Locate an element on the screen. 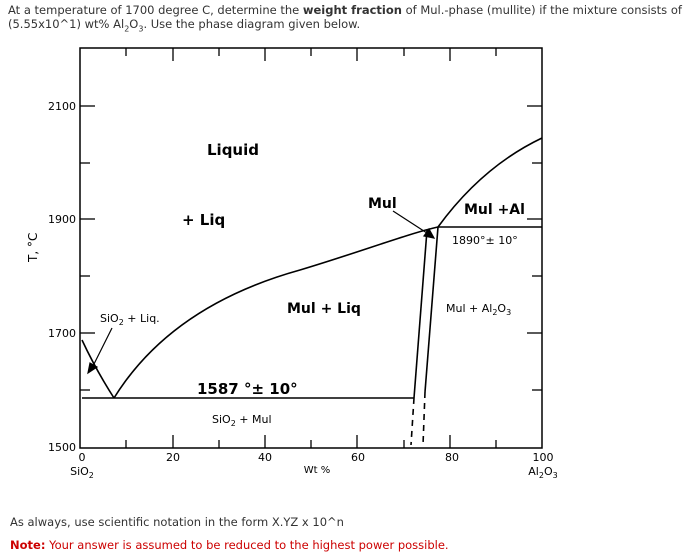  x-ticks-bottom is located at coordinates (311, 441).